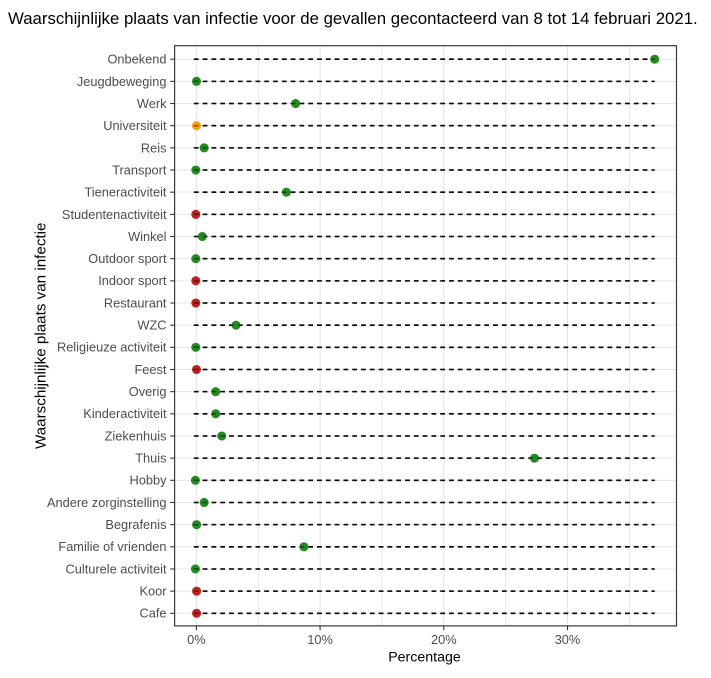  What do you see at coordinates (196, 639) in the screenshot?
I see `svg-text: 0%` at bounding box center [196, 639].